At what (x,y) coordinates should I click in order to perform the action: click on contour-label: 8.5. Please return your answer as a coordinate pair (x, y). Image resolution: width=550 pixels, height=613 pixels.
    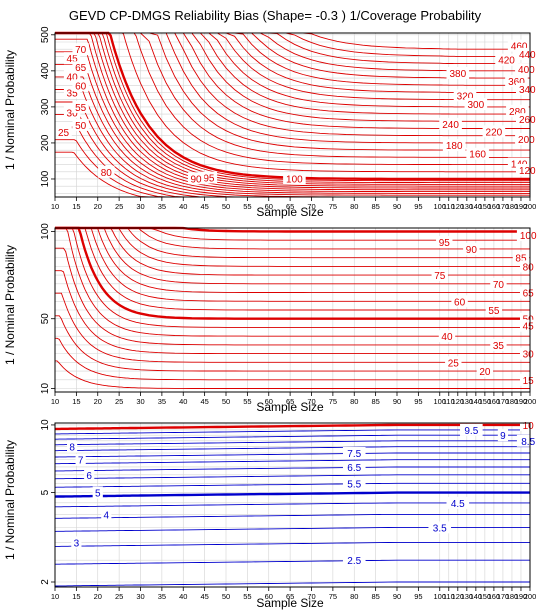
    Looking at the image, I should click on (528, 442).